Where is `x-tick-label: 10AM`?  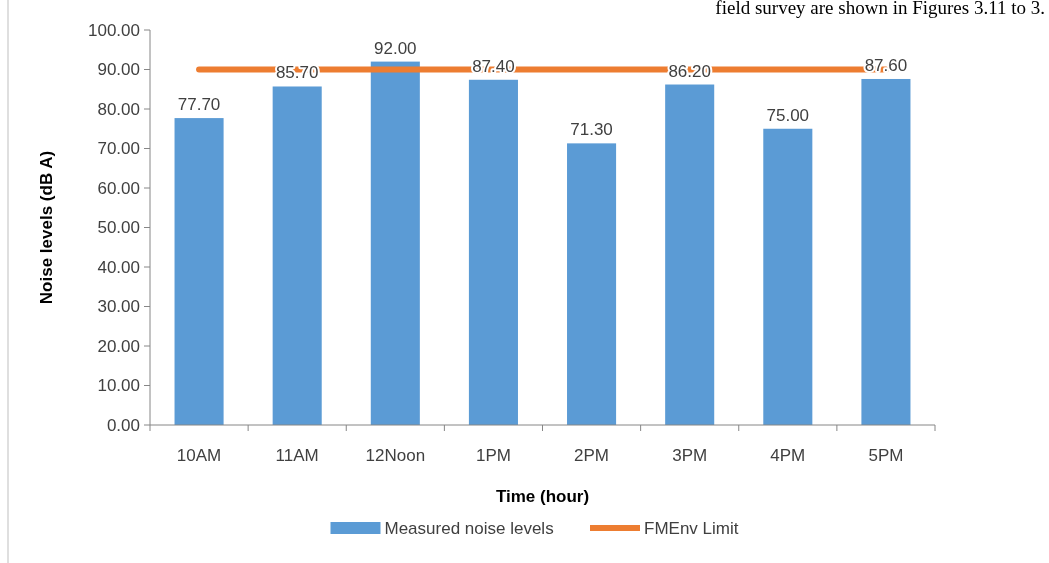
x-tick-label: 10AM is located at coordinates (199, 455).